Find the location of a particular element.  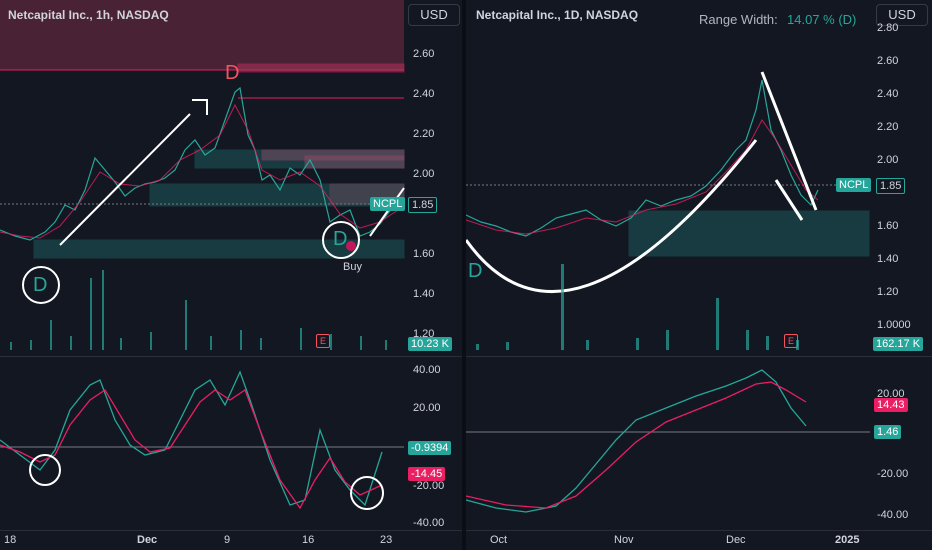

left-price-tick: 2.20 is located at coordinates (424, 134).